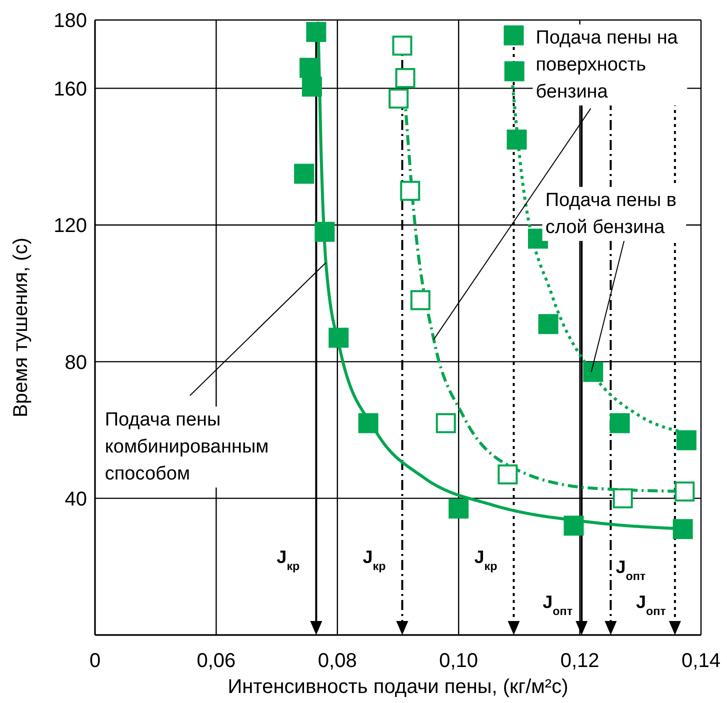 The width and height of the screenshot is (727, 703). What do you see at coordinates (21, 328) in the screenshot?
I see `y-axis-title: Время тушения, (с)` at bounding box center [21, 328].